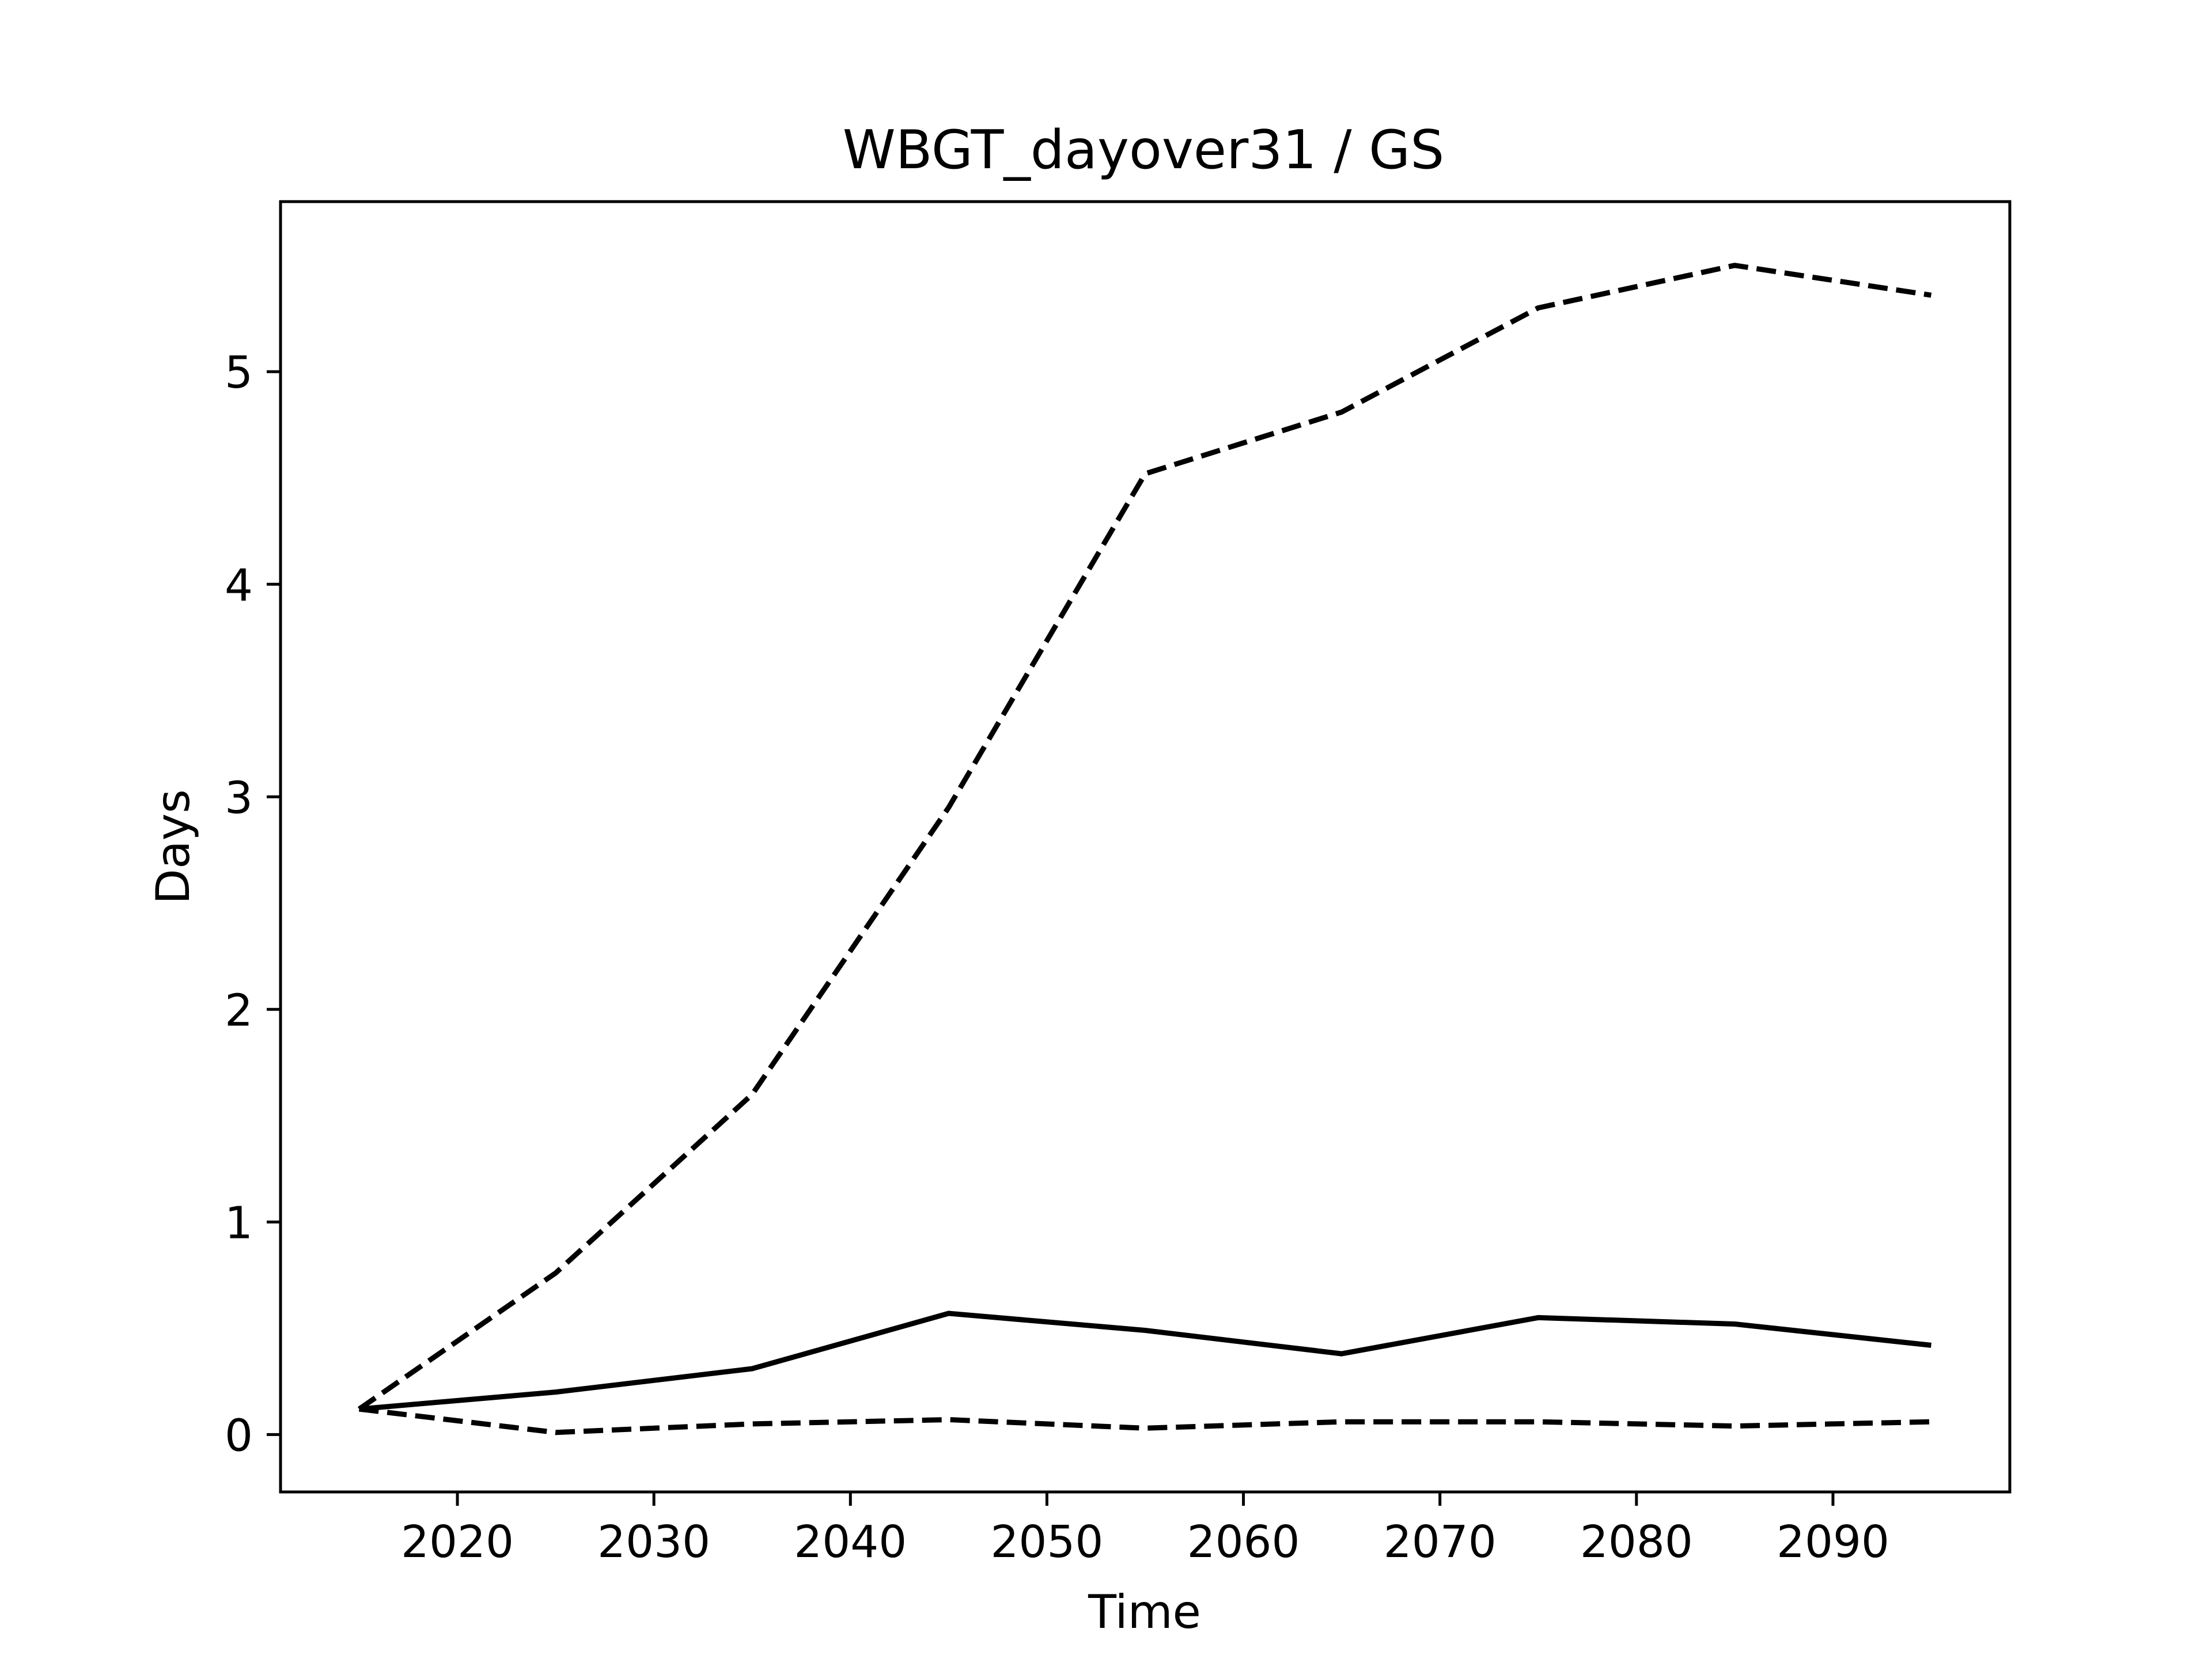  I want to click on x-tick-label: 2020, so click(457, 1542).